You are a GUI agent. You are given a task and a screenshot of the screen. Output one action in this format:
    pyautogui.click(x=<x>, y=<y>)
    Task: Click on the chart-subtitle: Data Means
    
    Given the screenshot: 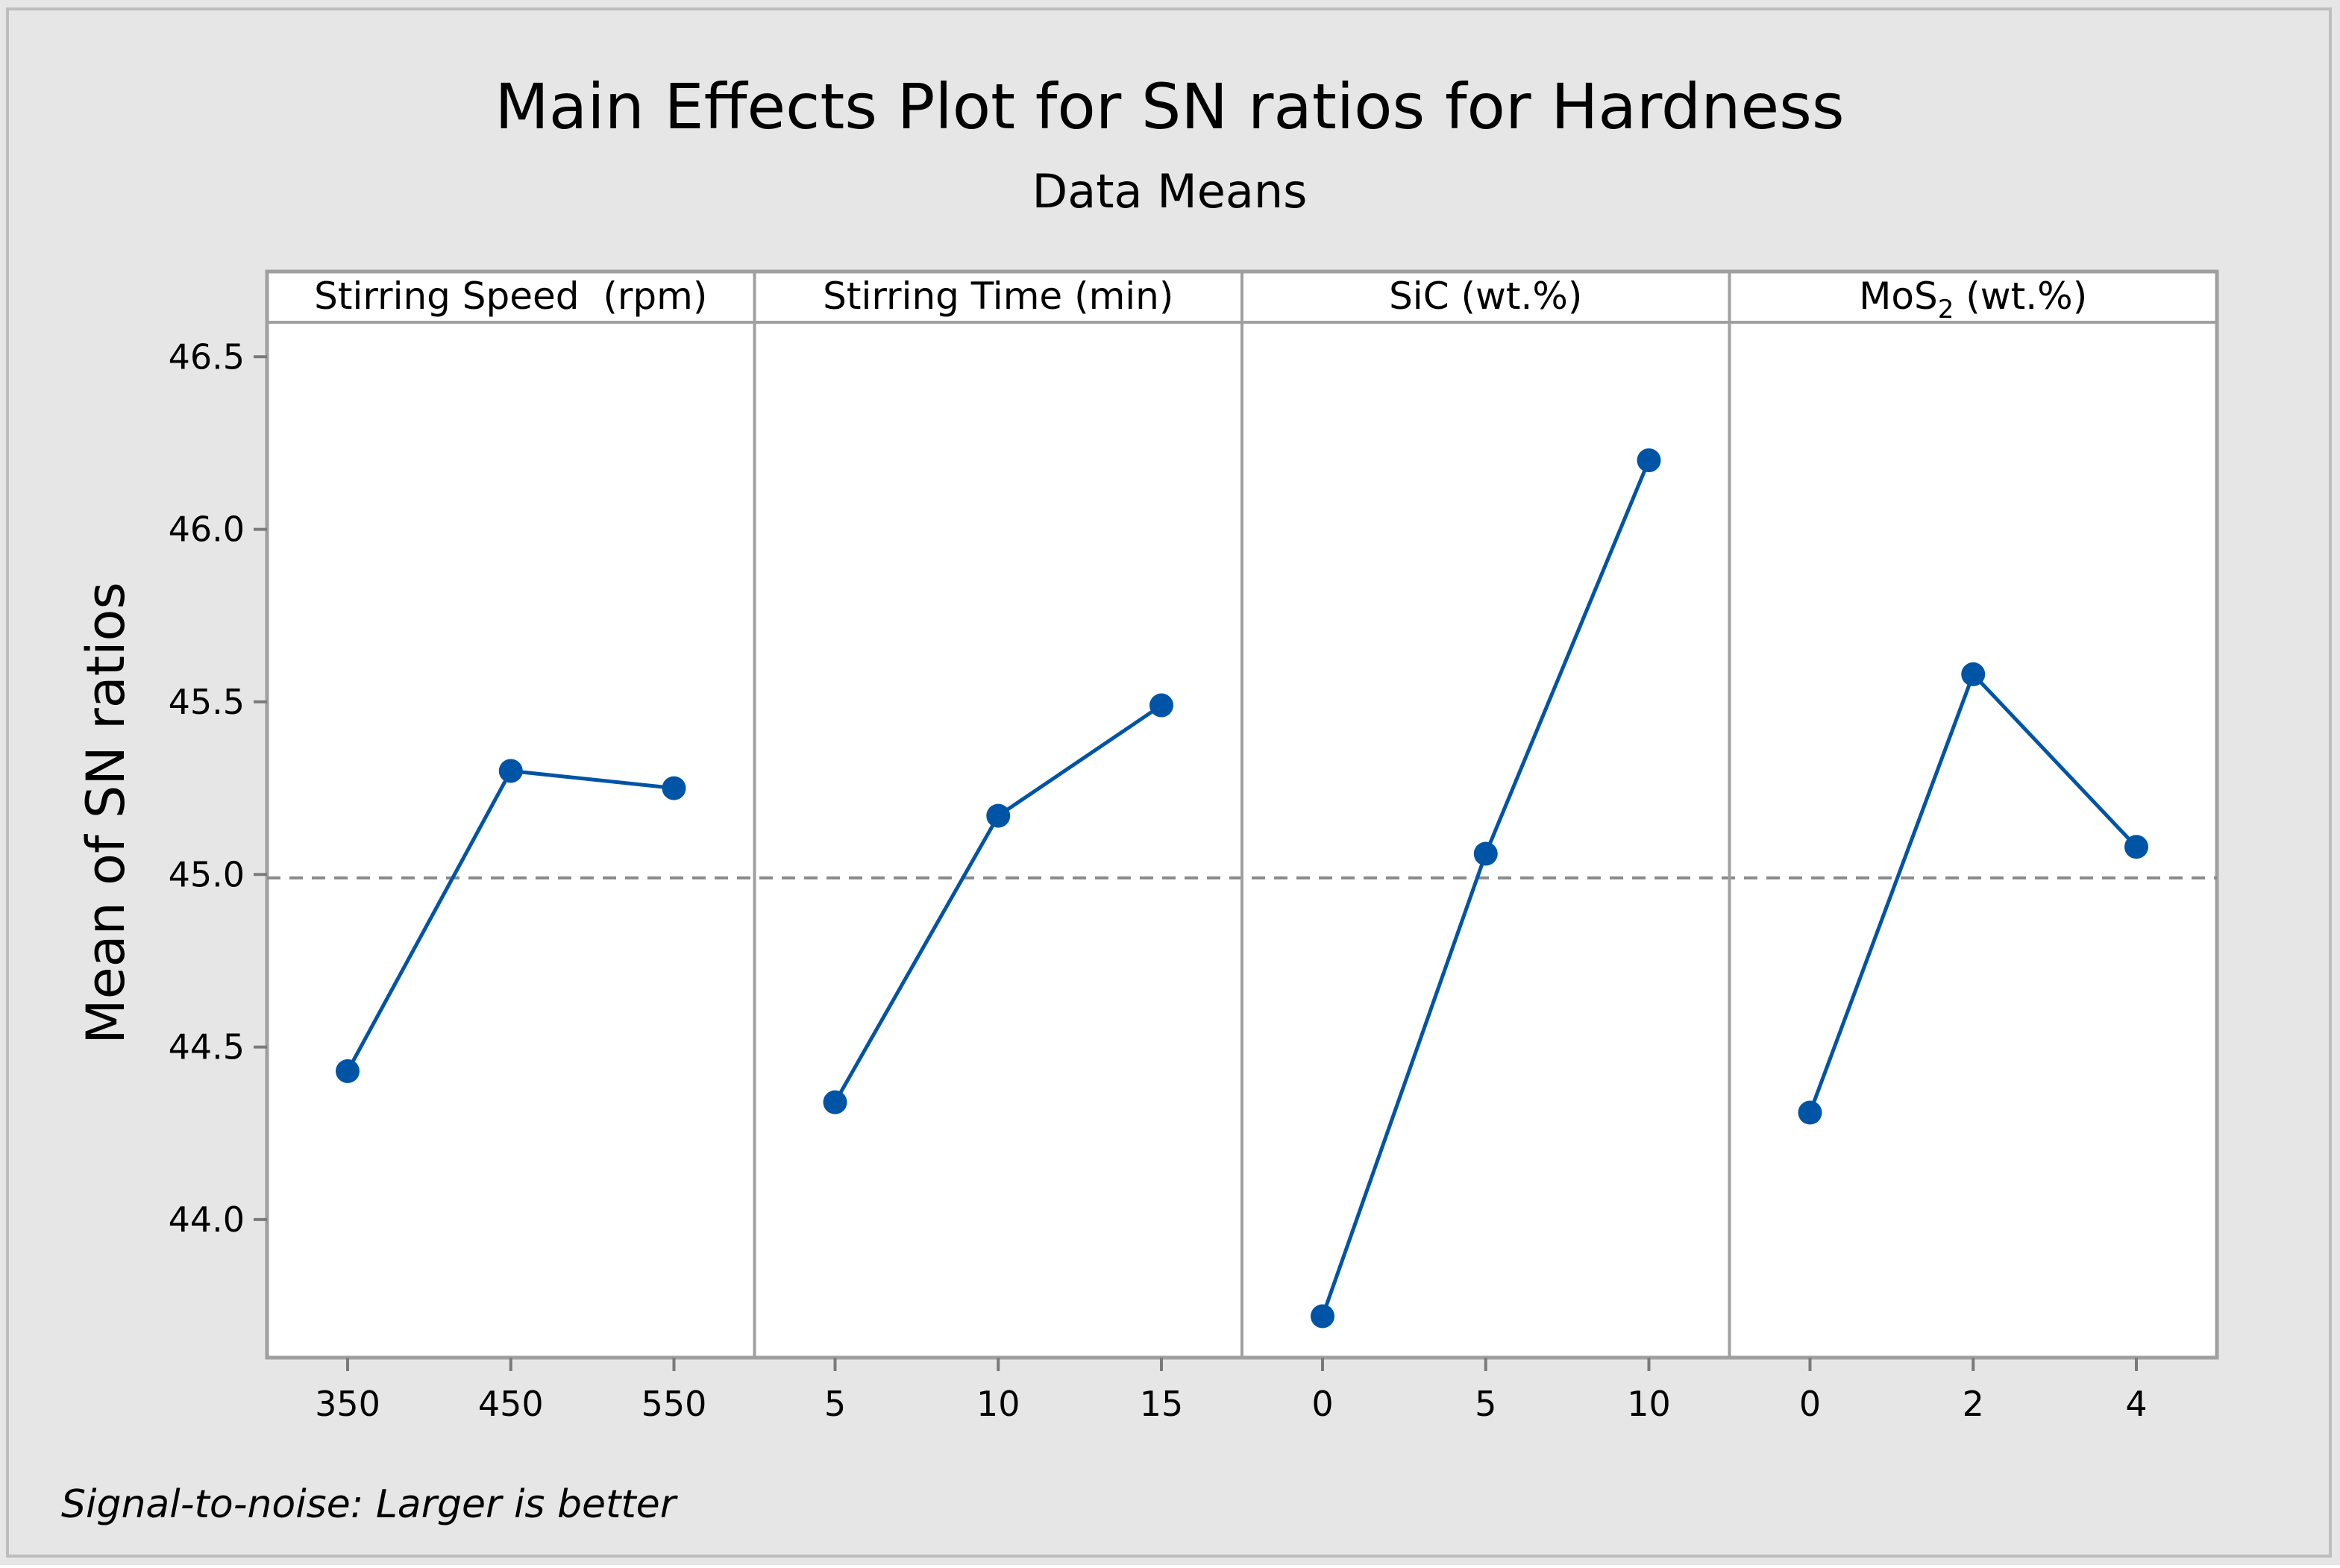 What is the action you would take?
    pyautogui.click(x=1170, y=191)
    